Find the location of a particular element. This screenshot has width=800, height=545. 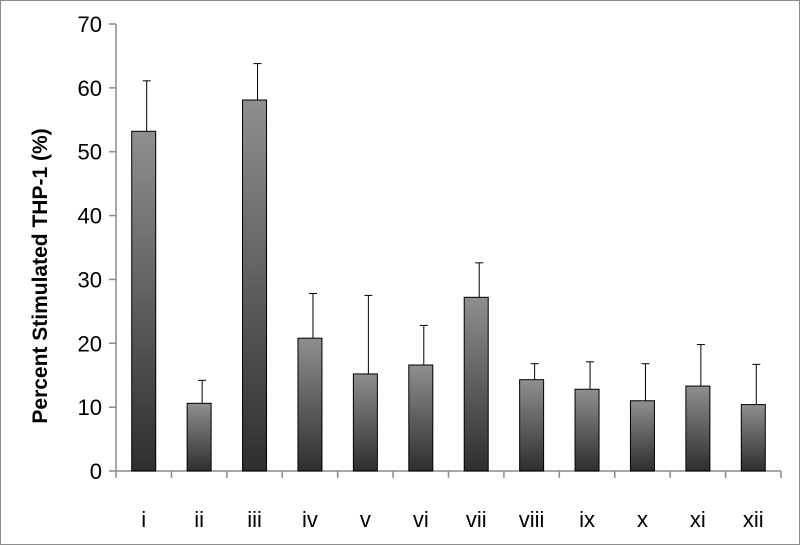

x-tick-label: iv is located at coordinates (310, 519).